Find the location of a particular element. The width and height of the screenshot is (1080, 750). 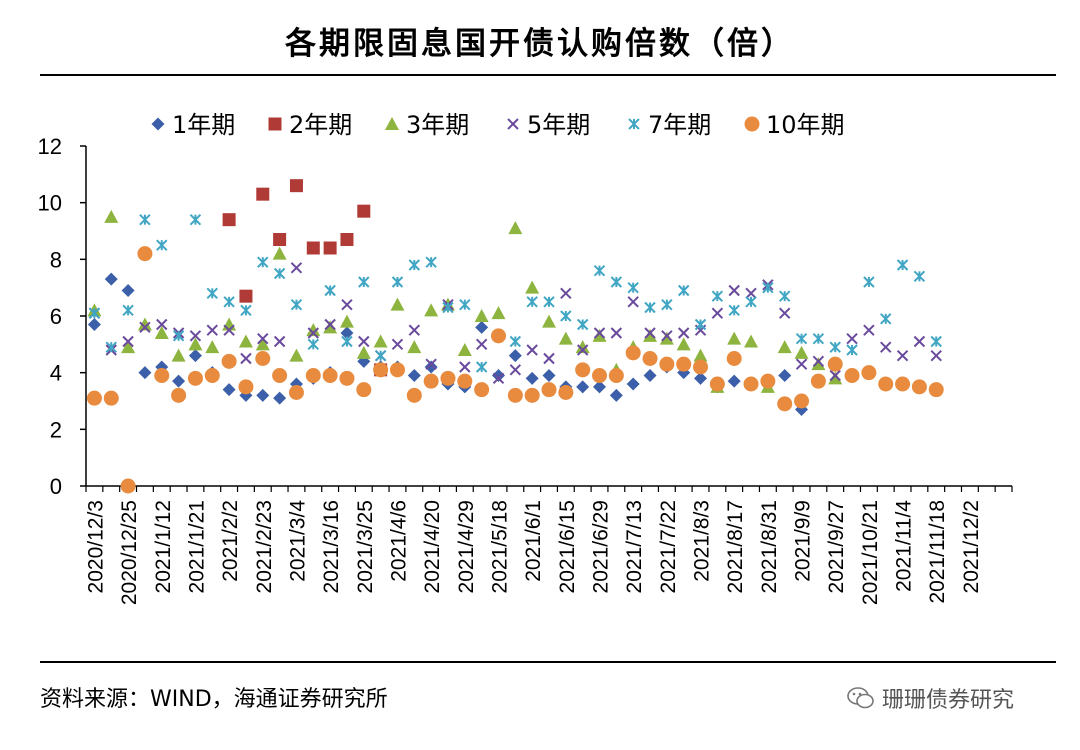

x-tick-label: 2021/3/4 is located at coordinates (297, 541).